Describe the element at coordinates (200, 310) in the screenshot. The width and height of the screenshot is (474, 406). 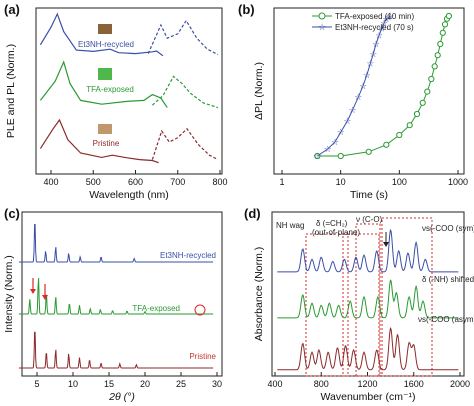
I see `peak-marker-circle` at that location.